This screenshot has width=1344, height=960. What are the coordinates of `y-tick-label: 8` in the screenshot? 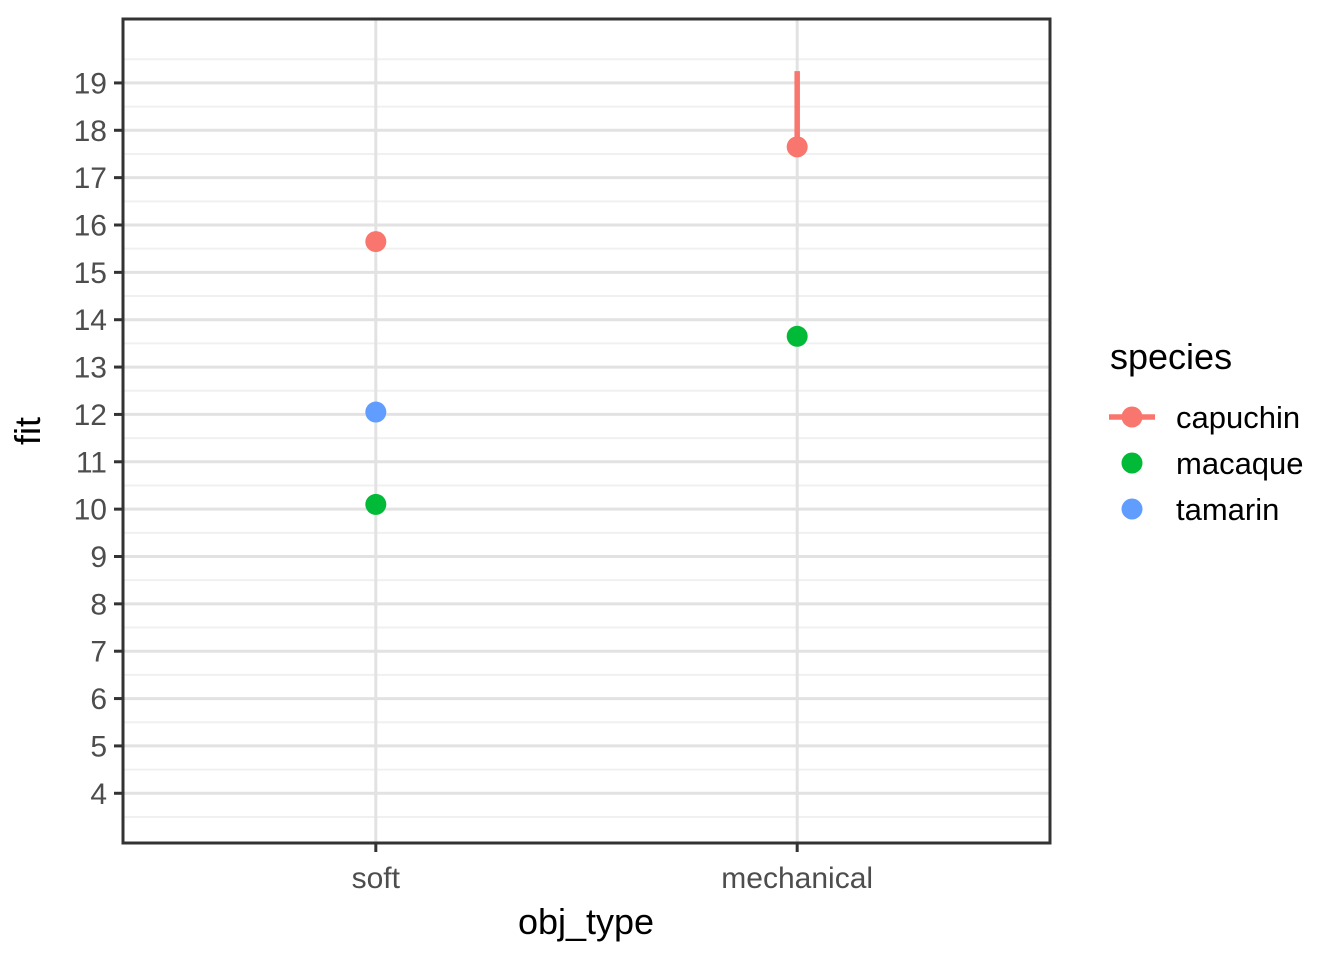 It's located at (98, 604).